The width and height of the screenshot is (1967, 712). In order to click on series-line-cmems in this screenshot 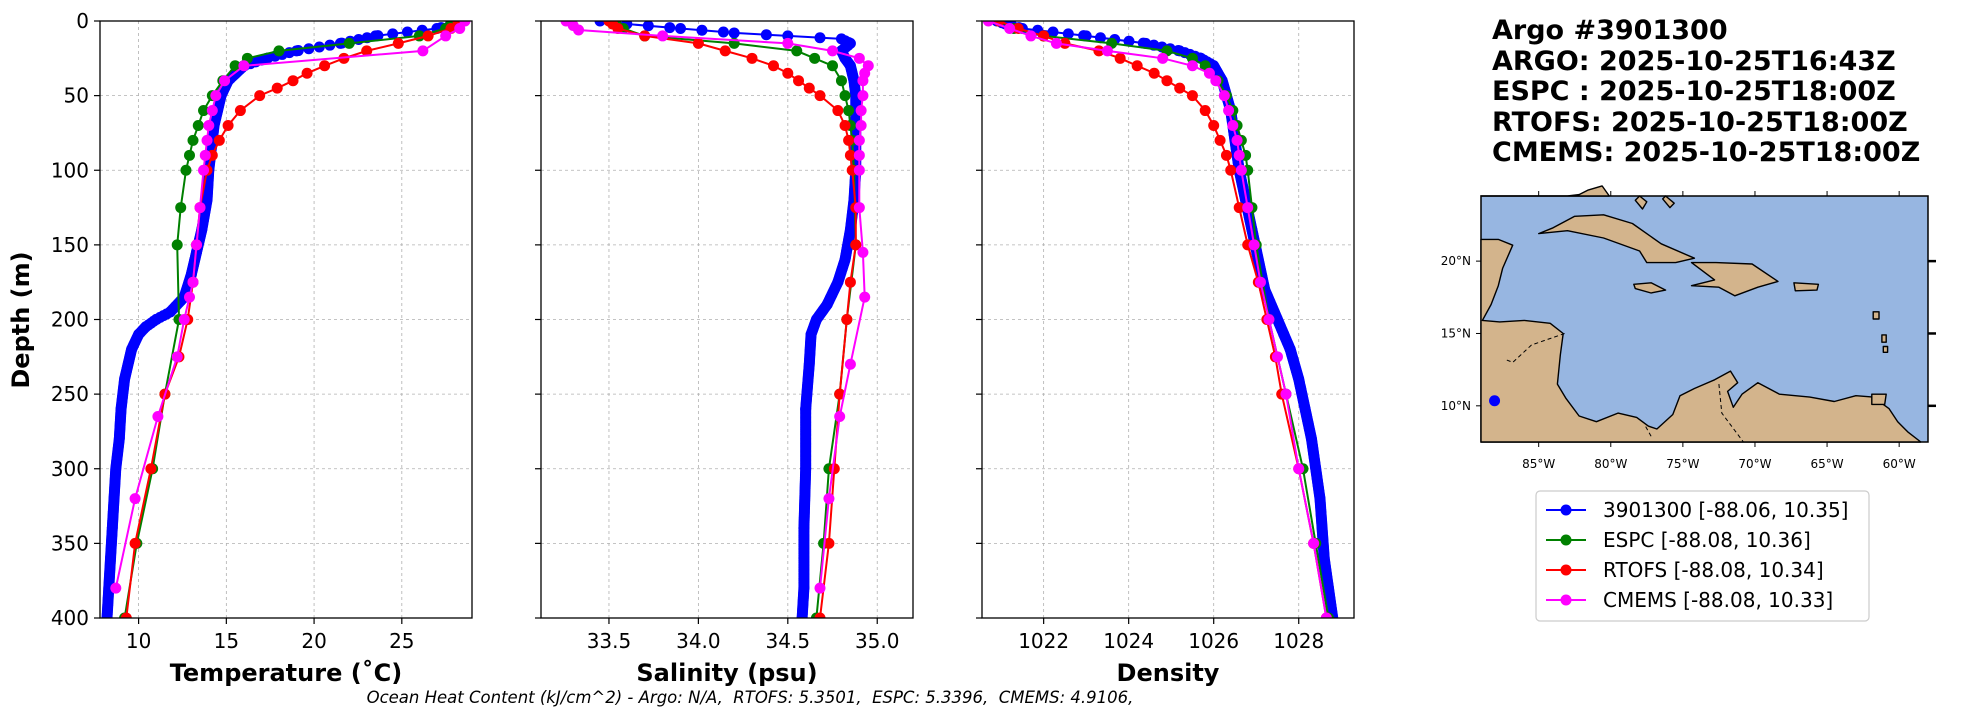, I will do `click(290, 305)`.